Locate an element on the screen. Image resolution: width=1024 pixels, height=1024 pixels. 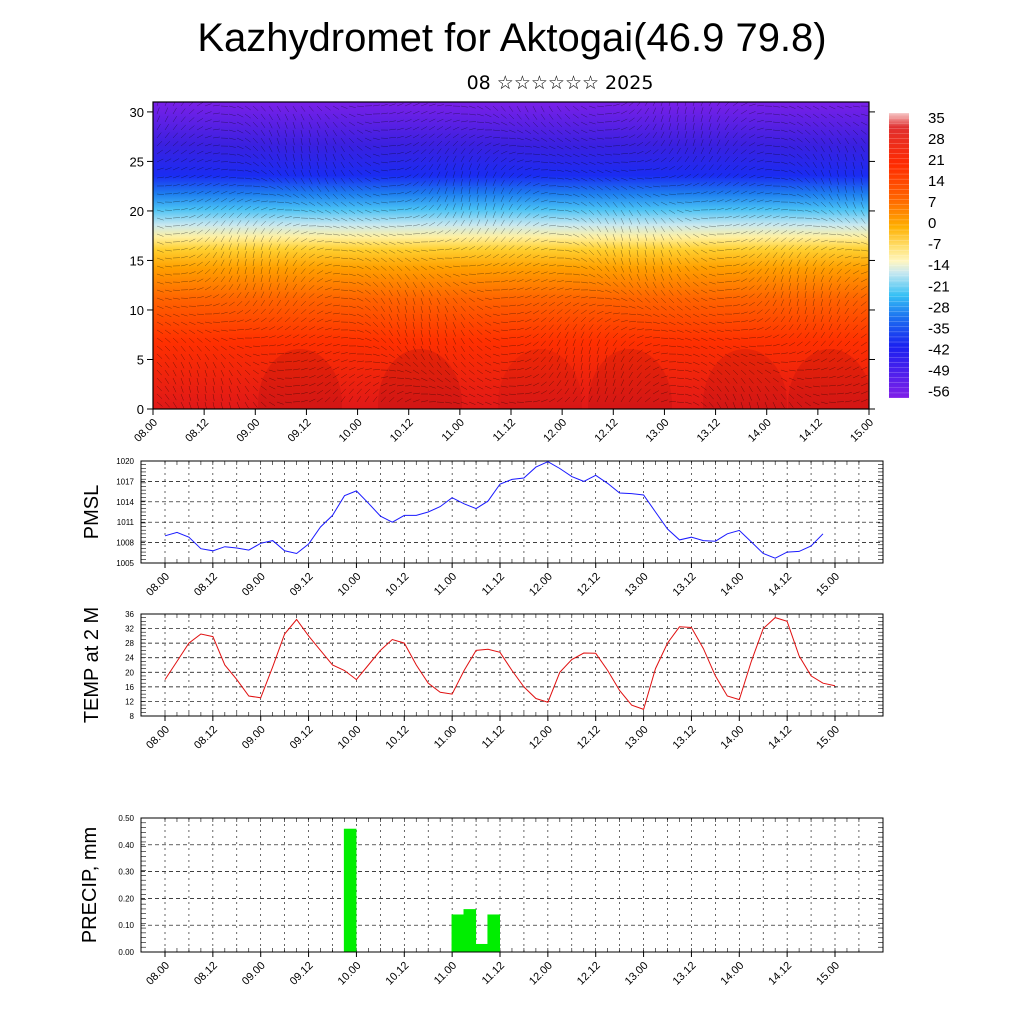
x-tick-label: 08.00 is located at coordinates (158, 738).